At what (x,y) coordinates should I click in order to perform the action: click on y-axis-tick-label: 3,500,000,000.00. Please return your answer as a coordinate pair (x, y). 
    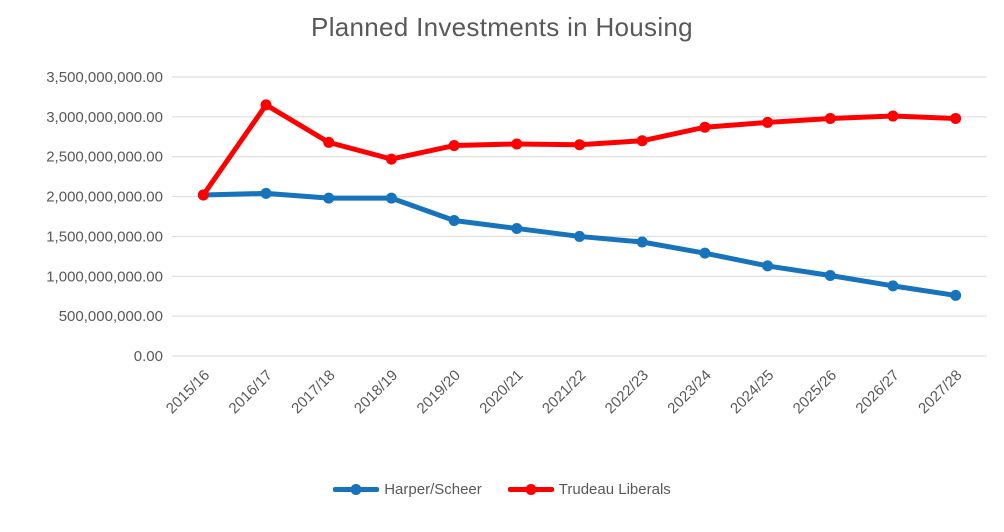
    Looking at the image, I should click on (104, 77).